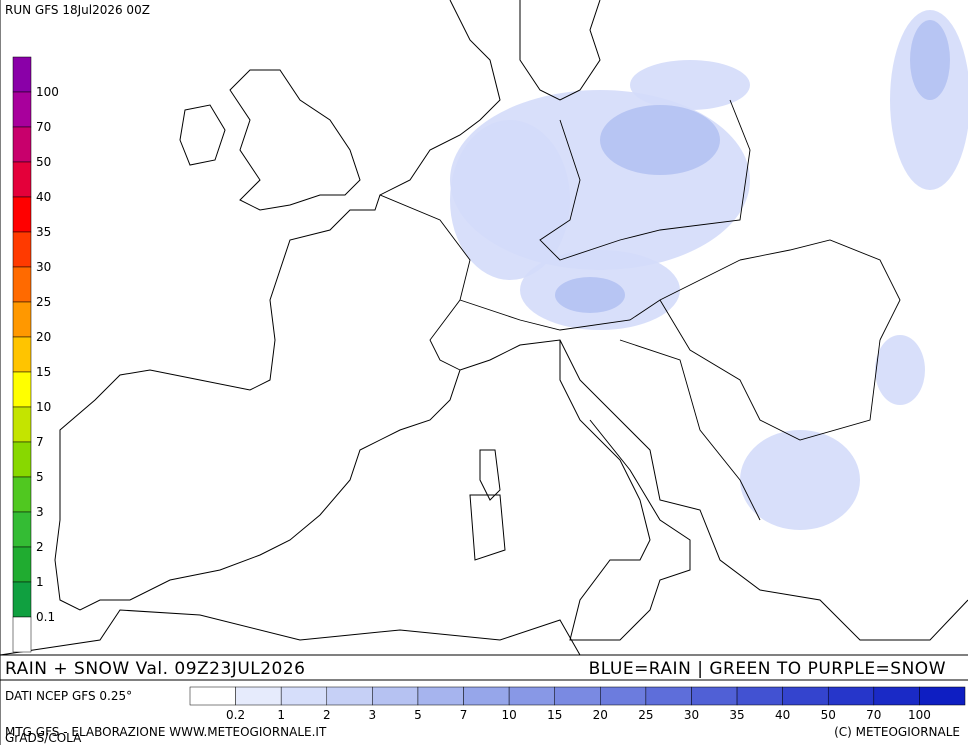 The height and width of the screenshot is (749, 968). I want to click on snow-label: 40, so click(43, 197).